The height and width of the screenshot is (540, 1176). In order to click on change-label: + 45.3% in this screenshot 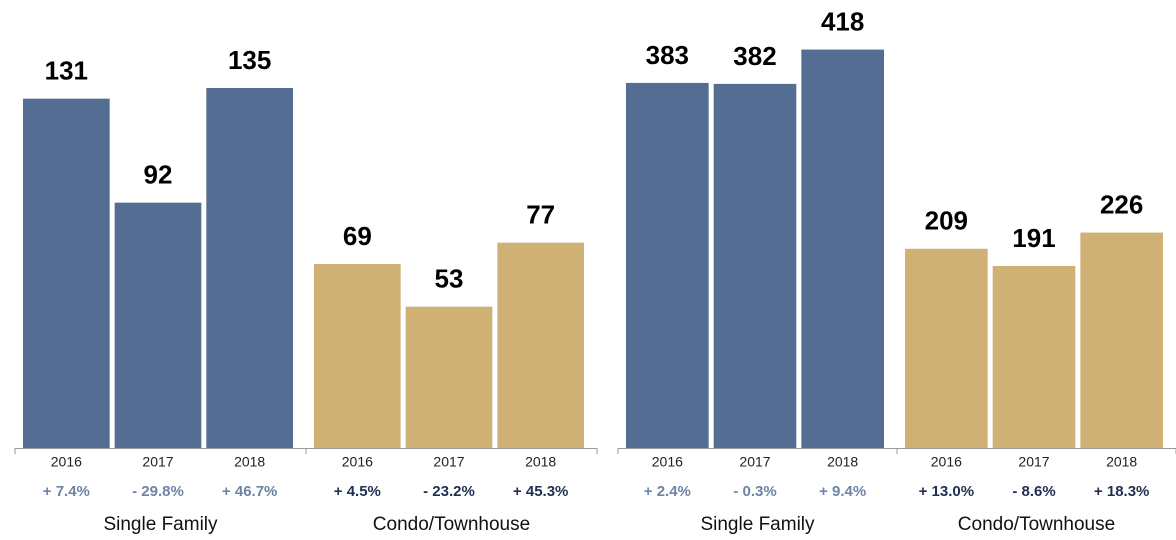, I will do `click(540, 491)`.